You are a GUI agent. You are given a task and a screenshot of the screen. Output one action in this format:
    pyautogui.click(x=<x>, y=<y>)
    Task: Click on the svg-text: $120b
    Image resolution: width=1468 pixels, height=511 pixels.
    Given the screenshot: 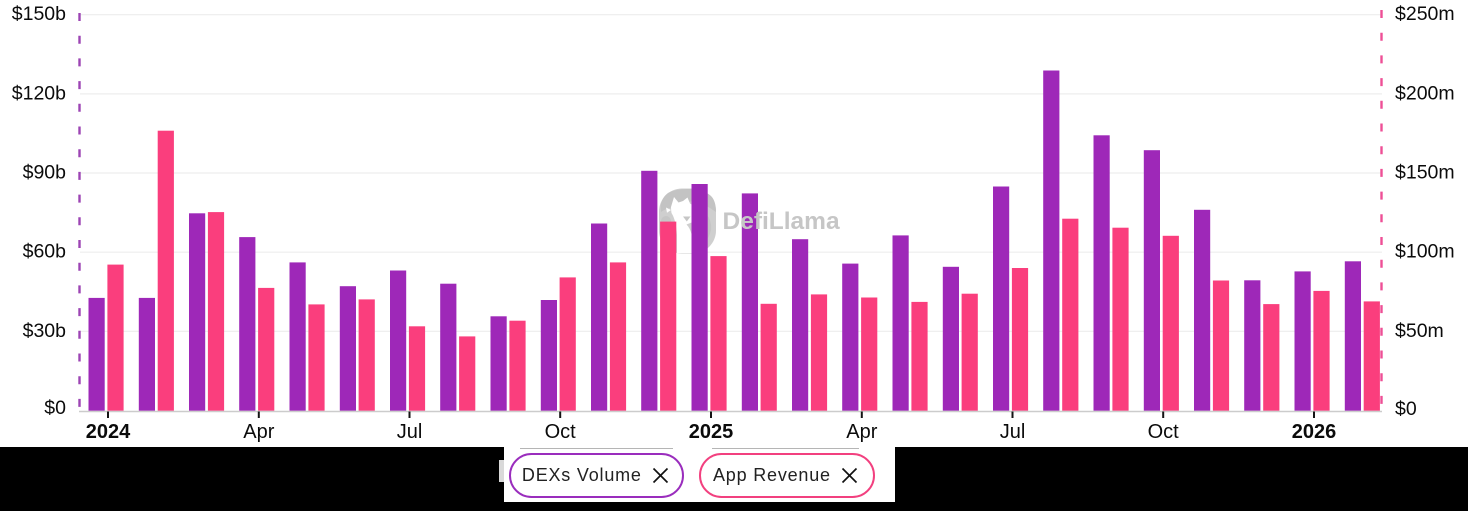 What is the action you would take?
    pyautogui.click(x=39, y=93)
    